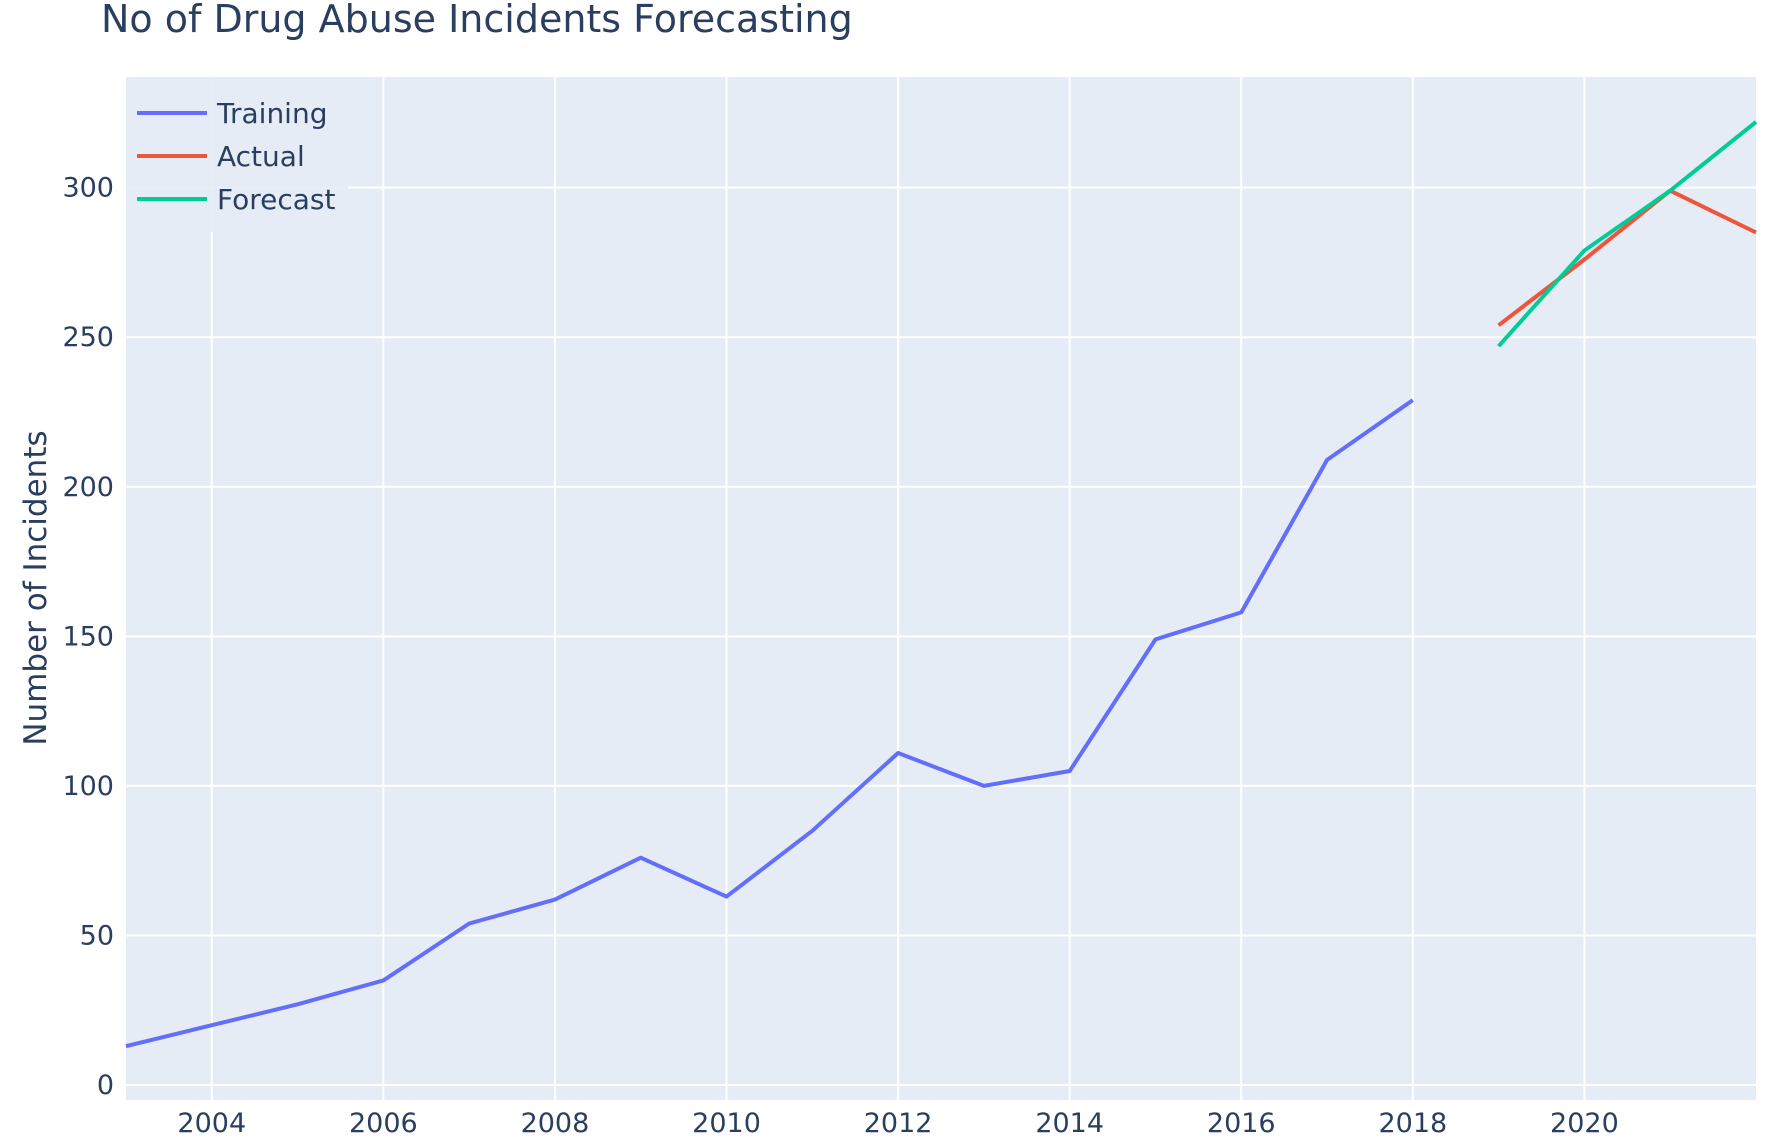  Describe the element at coordinates (1069, 1123) in the screenshot. I see `x-tick-label: 2014` at that location.